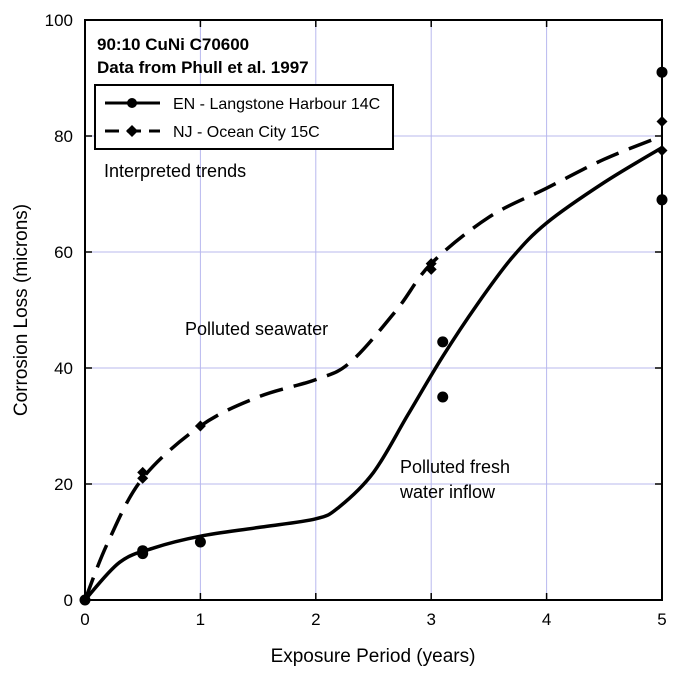  Describe the element at coordinates (63, 484) in the screenshot. I see `y-tick-label: 20` at that location.